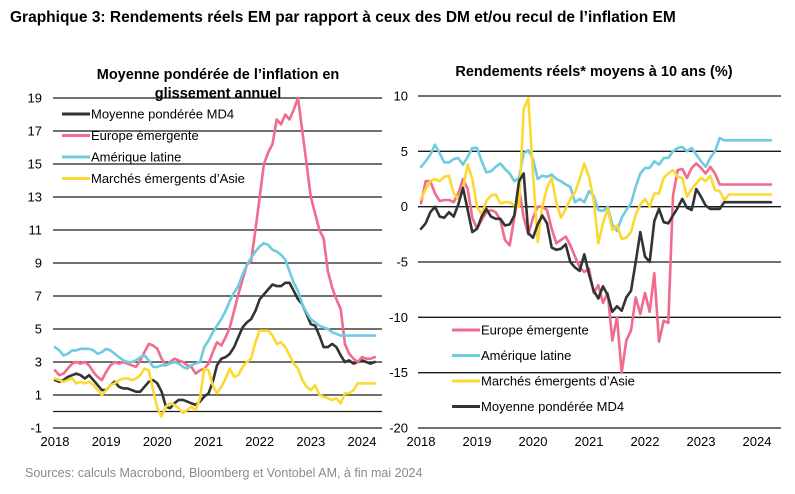 Image resolution: width=795 pixels, height=494 pixels. What do you see at coordinates (38, 263) in the screenshot?
I see `y-tick-label: 9` at bounding box center [38, 263].